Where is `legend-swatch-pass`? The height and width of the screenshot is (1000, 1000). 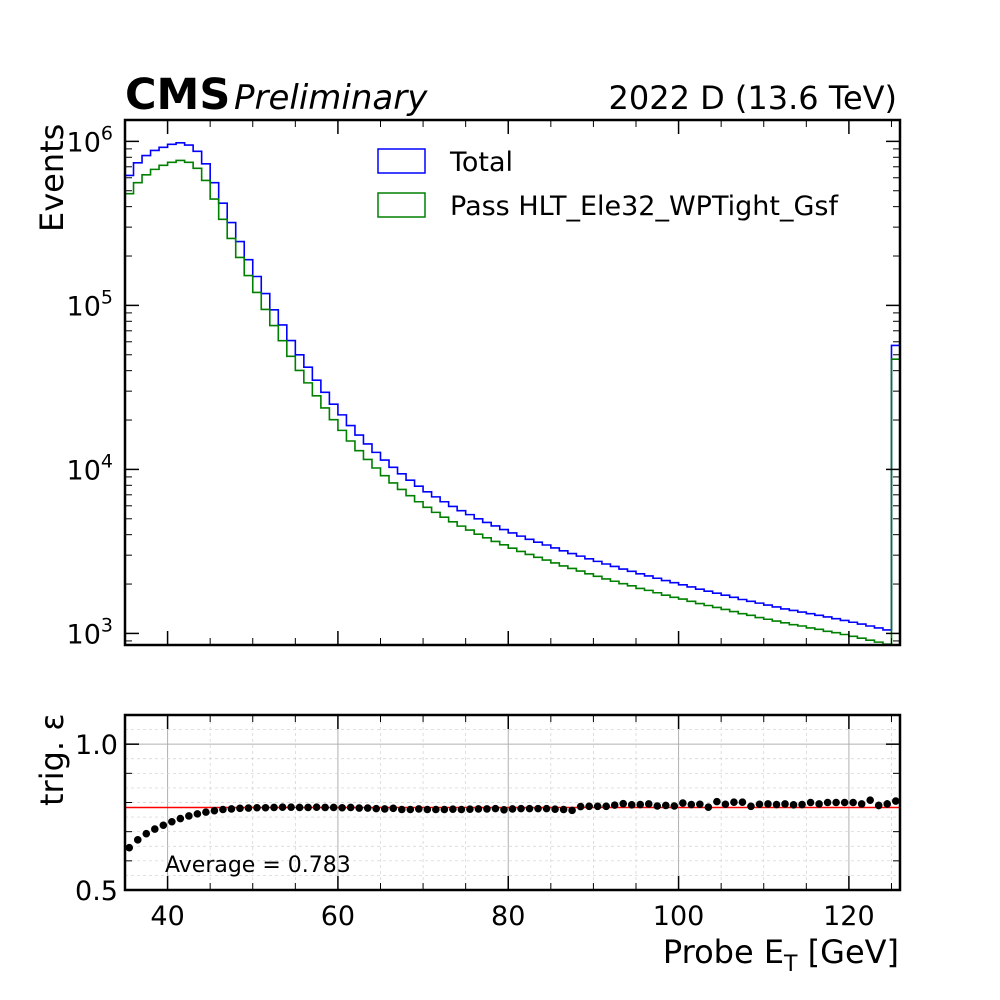 legend-swatch-pass is located at coordinates (401, 205).